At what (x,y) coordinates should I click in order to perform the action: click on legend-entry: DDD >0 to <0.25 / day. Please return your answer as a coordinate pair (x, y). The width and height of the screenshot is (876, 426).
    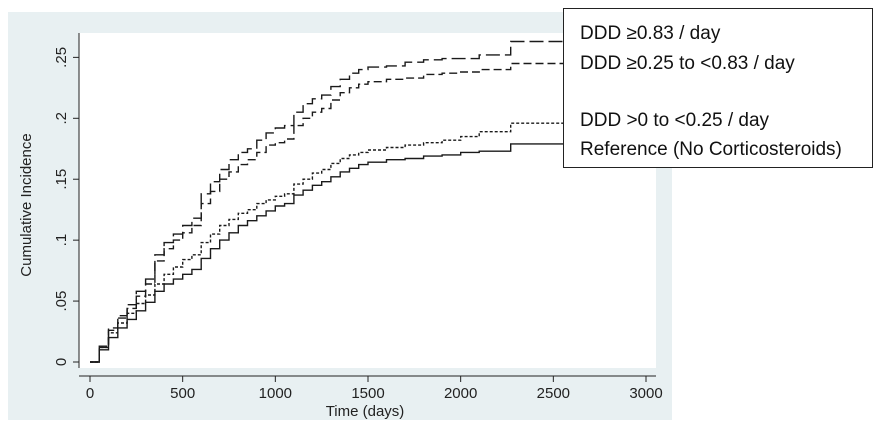
    Looking at the image, I should click on (675, 120).